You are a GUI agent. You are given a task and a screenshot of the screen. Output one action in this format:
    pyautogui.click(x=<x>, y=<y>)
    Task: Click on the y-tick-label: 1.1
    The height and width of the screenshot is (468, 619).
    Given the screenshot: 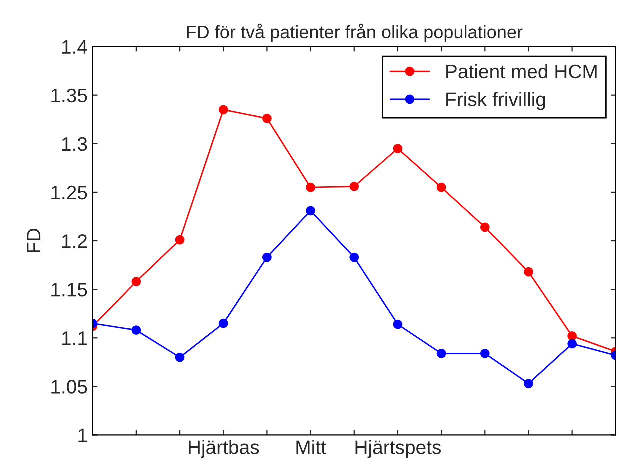 What is the action you would take?
    pyautogui.click(x=75, y=339)
    